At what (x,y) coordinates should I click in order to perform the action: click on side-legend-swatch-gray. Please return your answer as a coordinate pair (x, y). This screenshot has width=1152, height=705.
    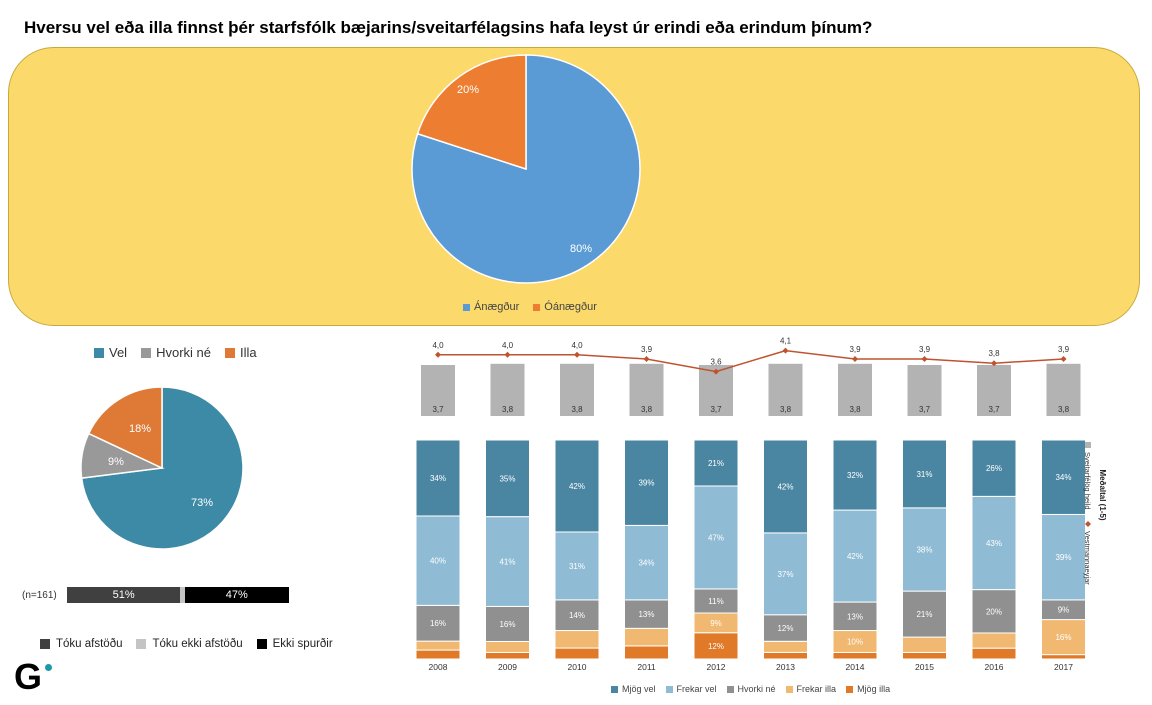
    Looking at the image, I should click on (1088, 445).